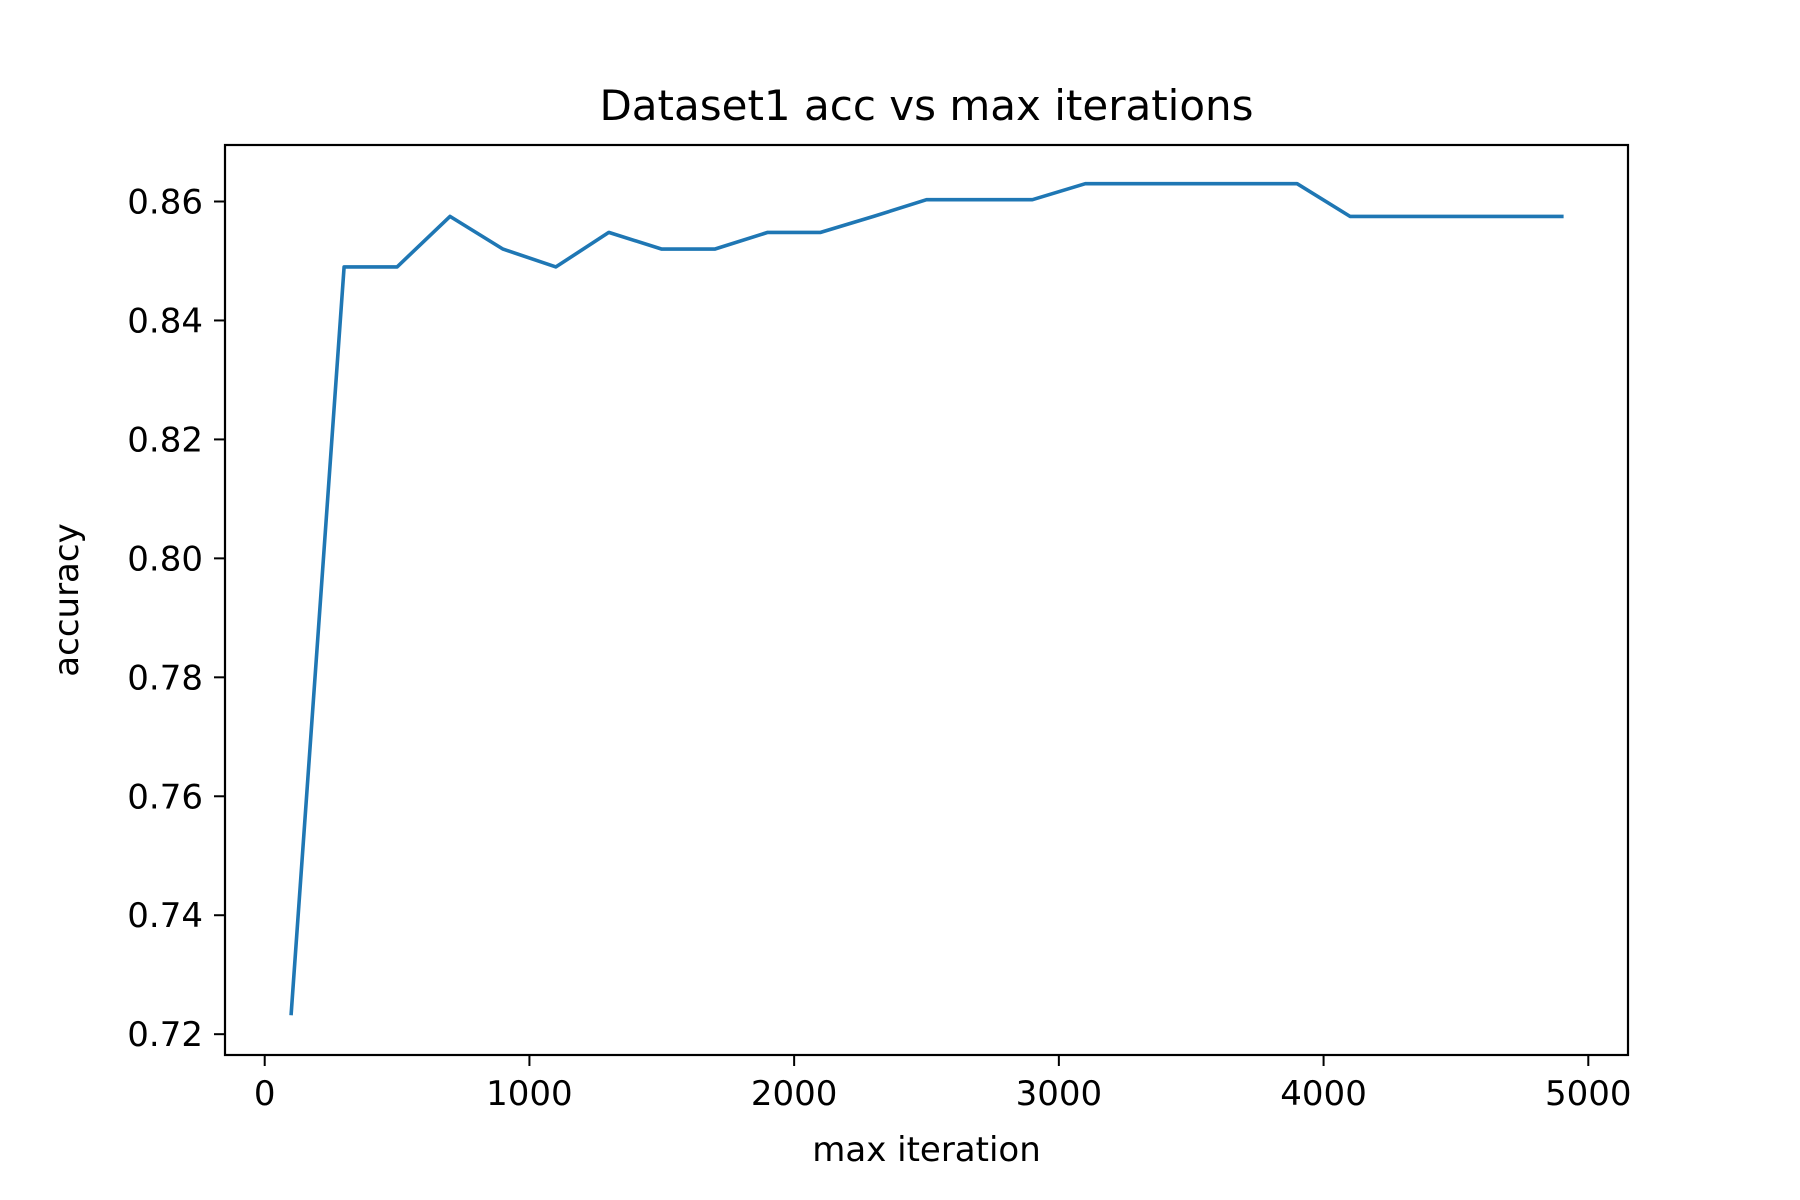 The width and height of the screenshot is (1800, 1200). I want to click on x-tick-label: 0, so click(265, 1094).